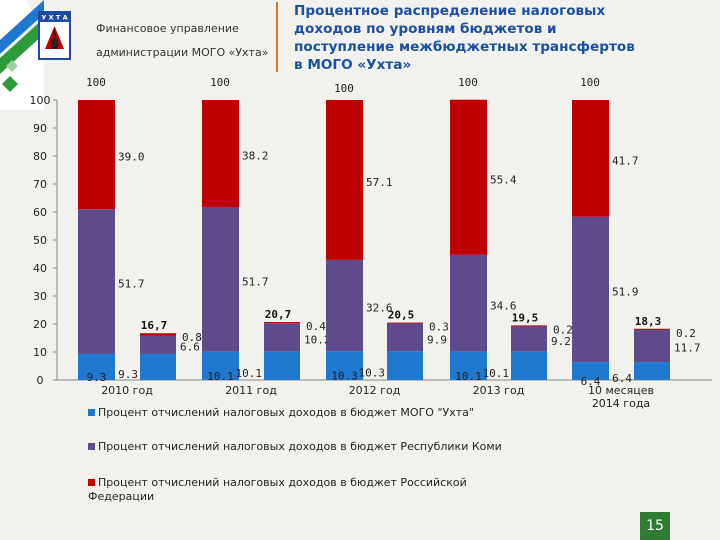 This screenshot has height=540, width=720. Describe the element at coordinates (22, 55) in the screenshot. I see `decorative-ribbon` at that location.